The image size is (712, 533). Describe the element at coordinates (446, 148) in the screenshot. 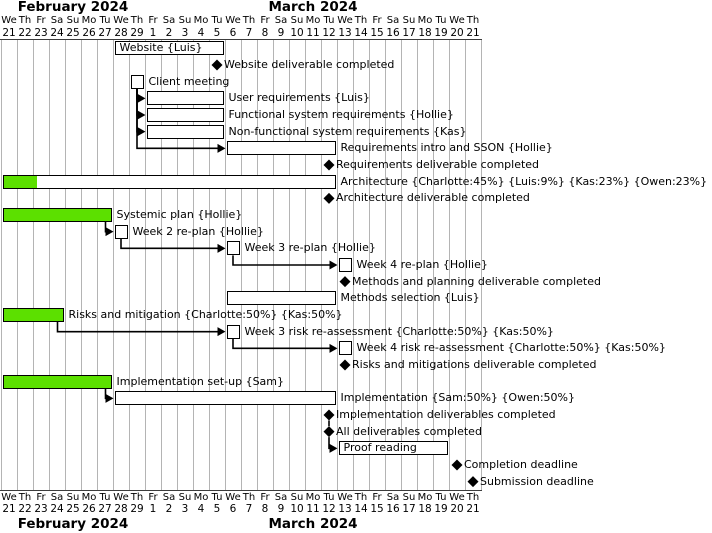

I see `task-label: Requirements intro and SSON {Hollie}` at that location.